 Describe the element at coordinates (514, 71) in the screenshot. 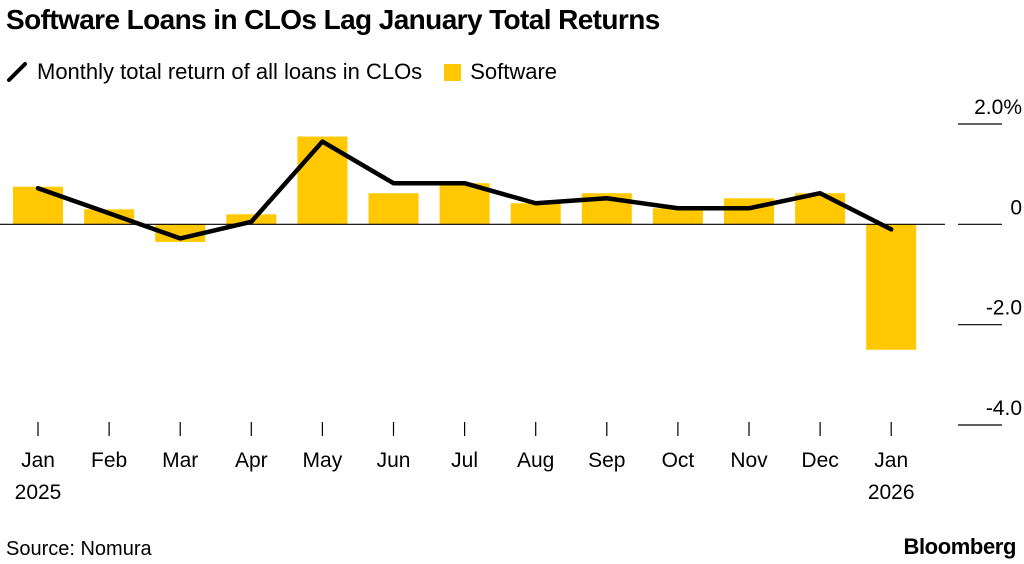

I see `legend-bar-label: Software` at that location.